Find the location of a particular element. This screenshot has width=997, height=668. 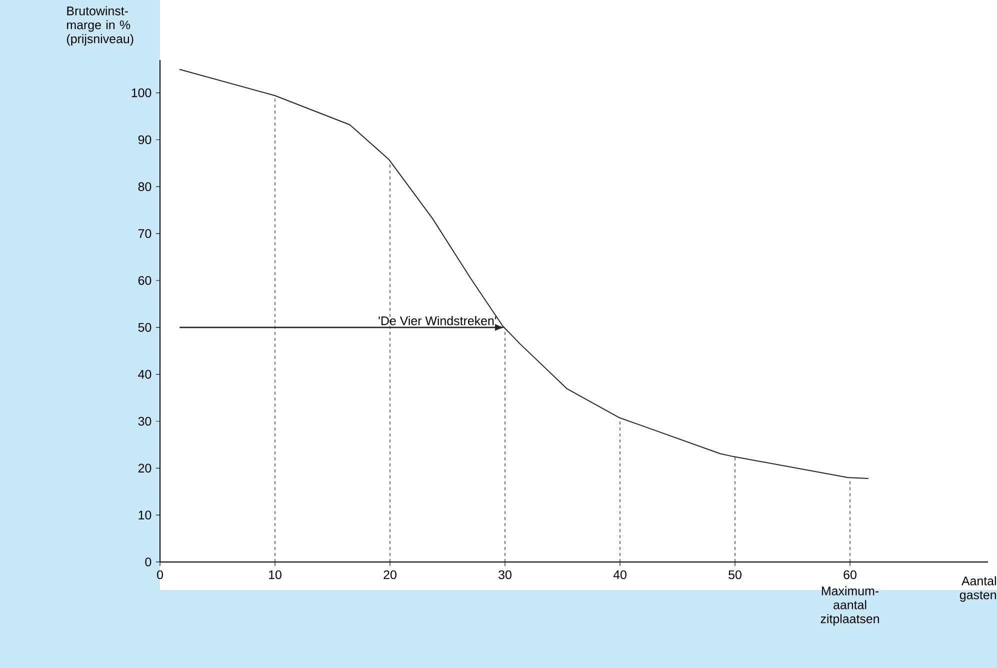

y-tick-label: 30 is located at coordinates (145, 421).